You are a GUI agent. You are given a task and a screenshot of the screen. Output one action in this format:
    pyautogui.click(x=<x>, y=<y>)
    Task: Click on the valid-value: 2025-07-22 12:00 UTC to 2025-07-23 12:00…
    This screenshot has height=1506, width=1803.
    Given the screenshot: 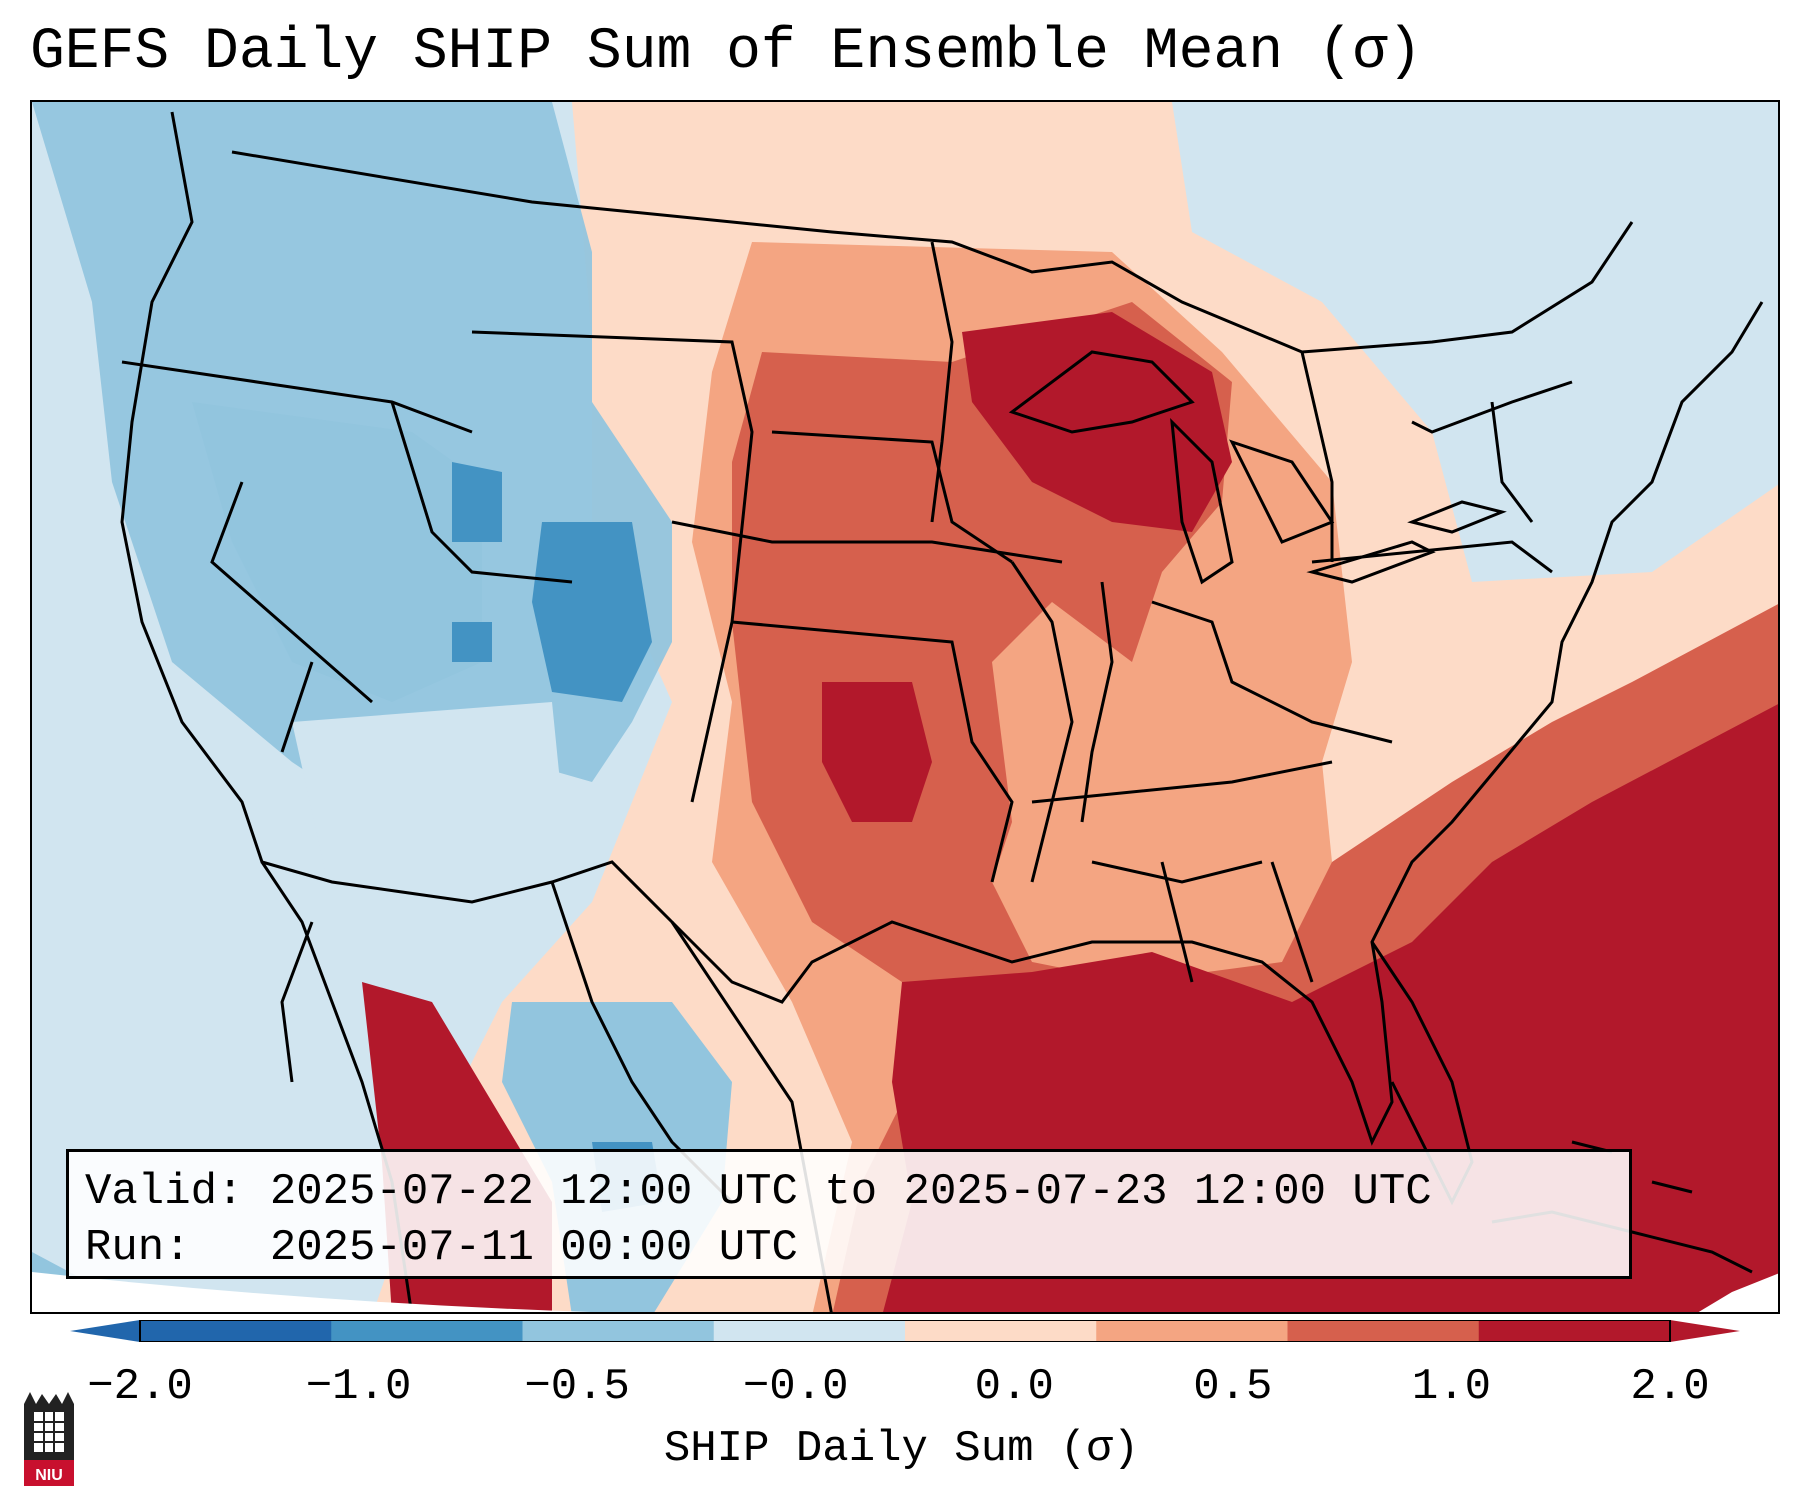 What is the action you would take?
    pyautogui.click(x=850, y=1192)
    